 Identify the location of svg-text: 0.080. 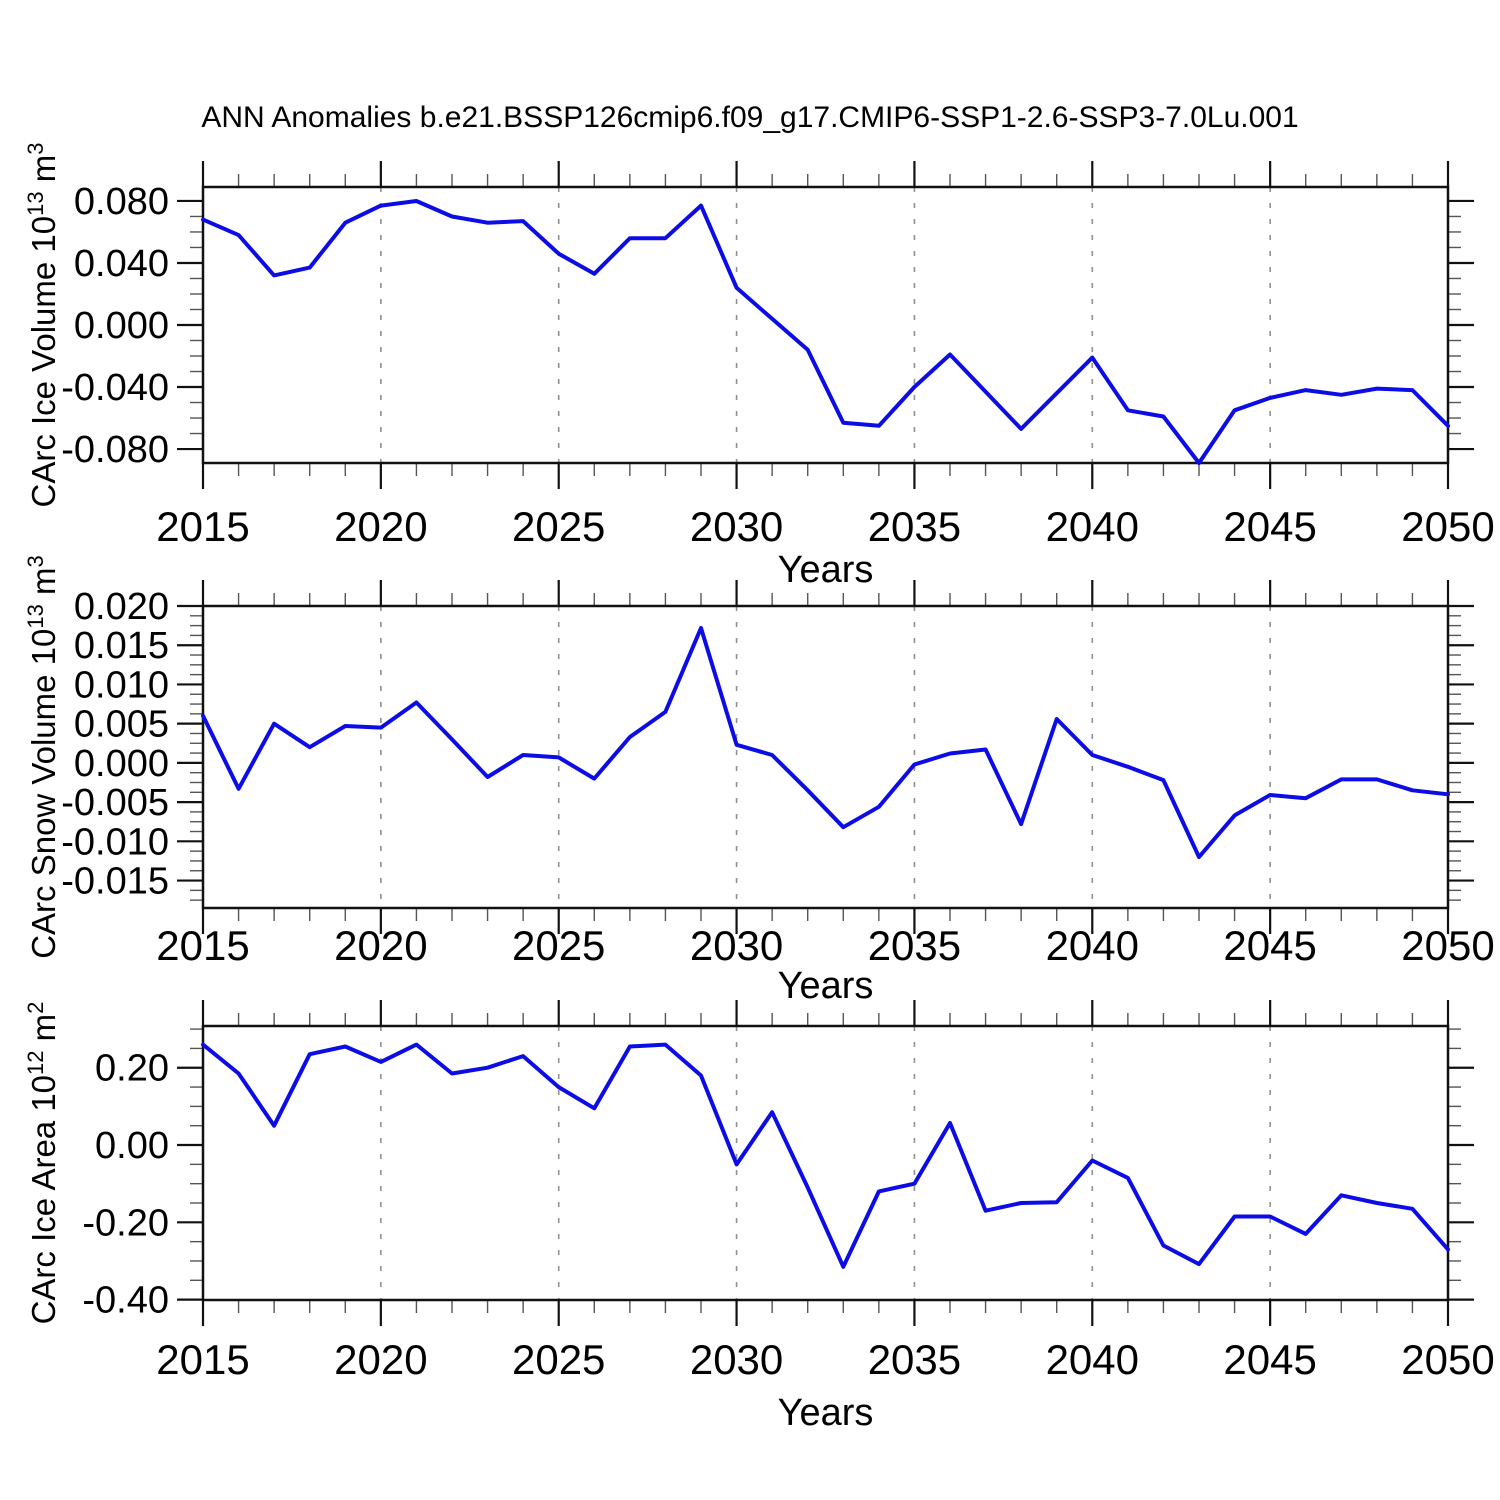
(121, 202).